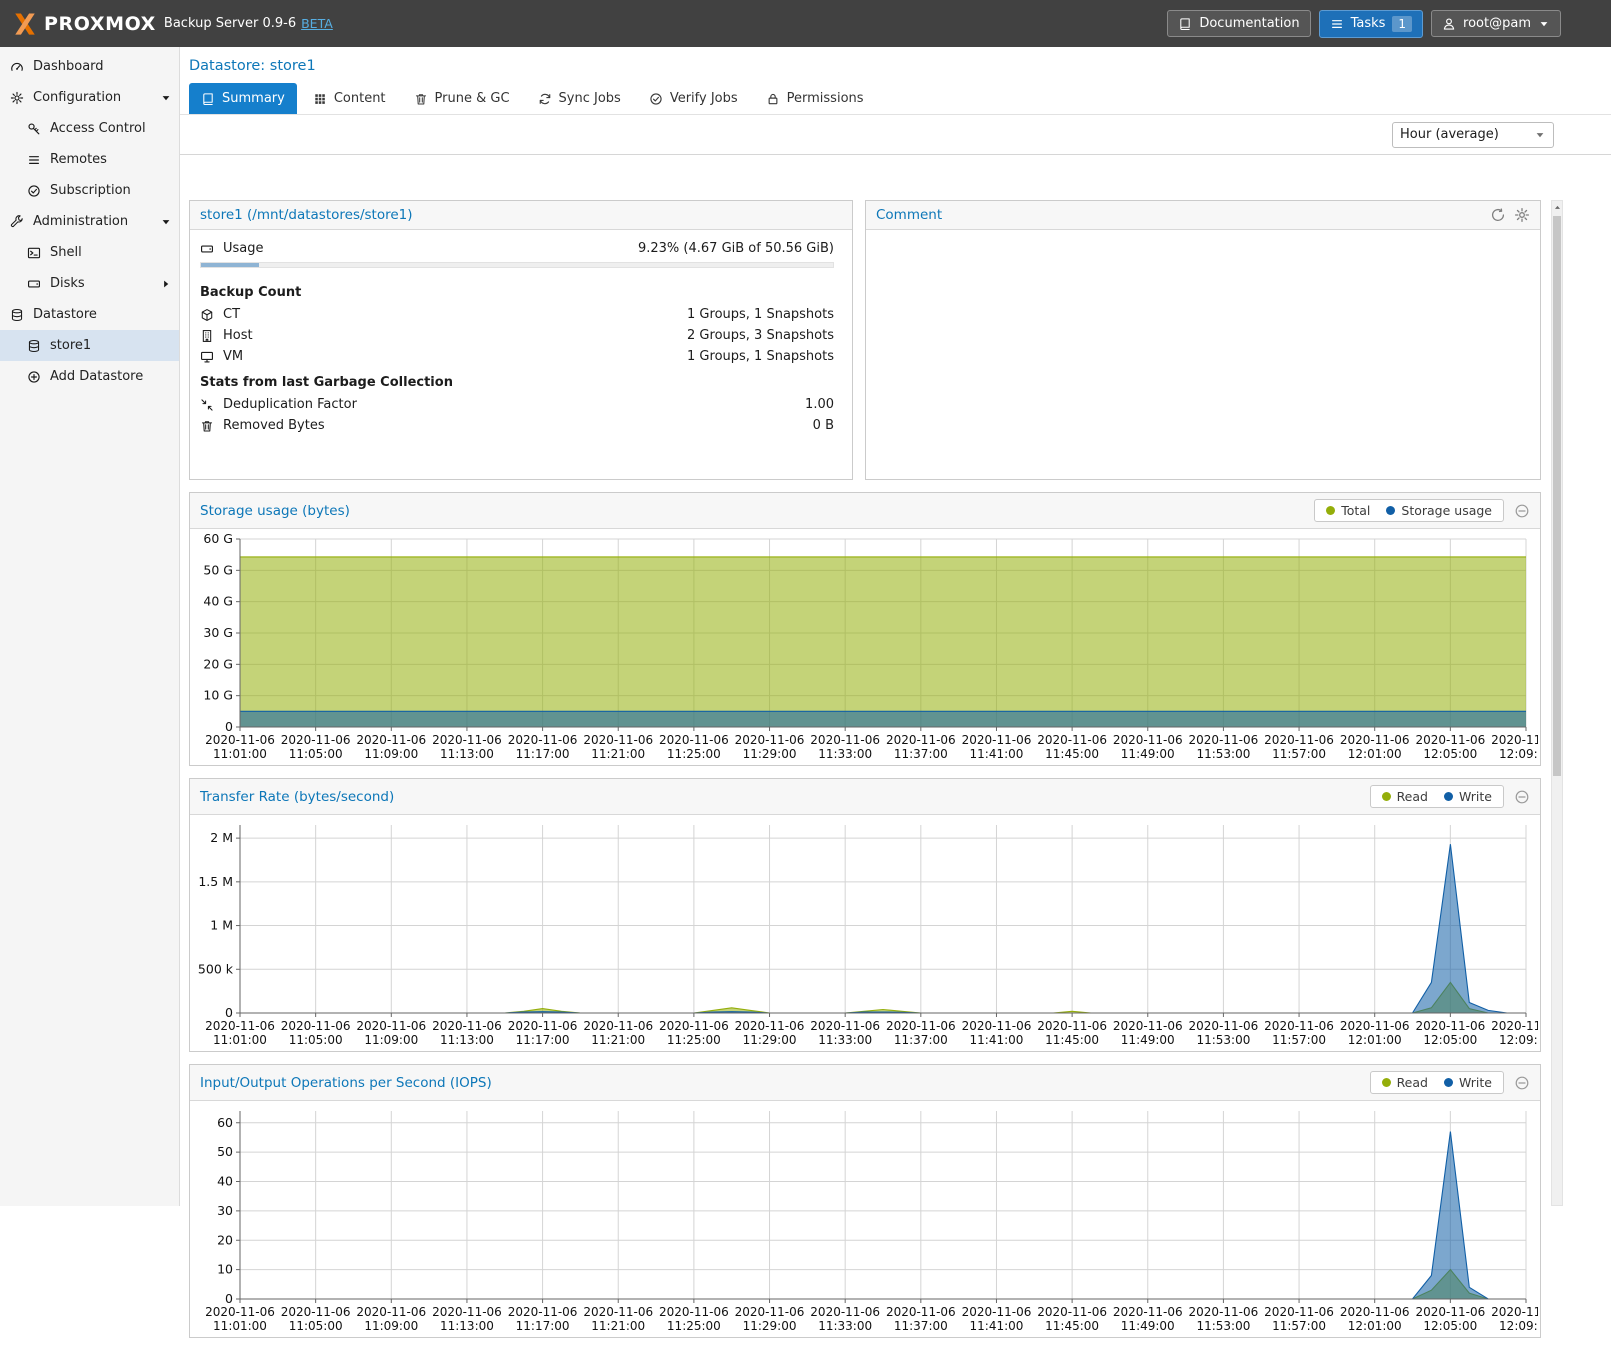 This screenshot has height=1350, width=1611. Describe the element at coordinates (297, 797) in the screenshot. I see `panel-title: Transfer Rate (bytes/second)` at that location.